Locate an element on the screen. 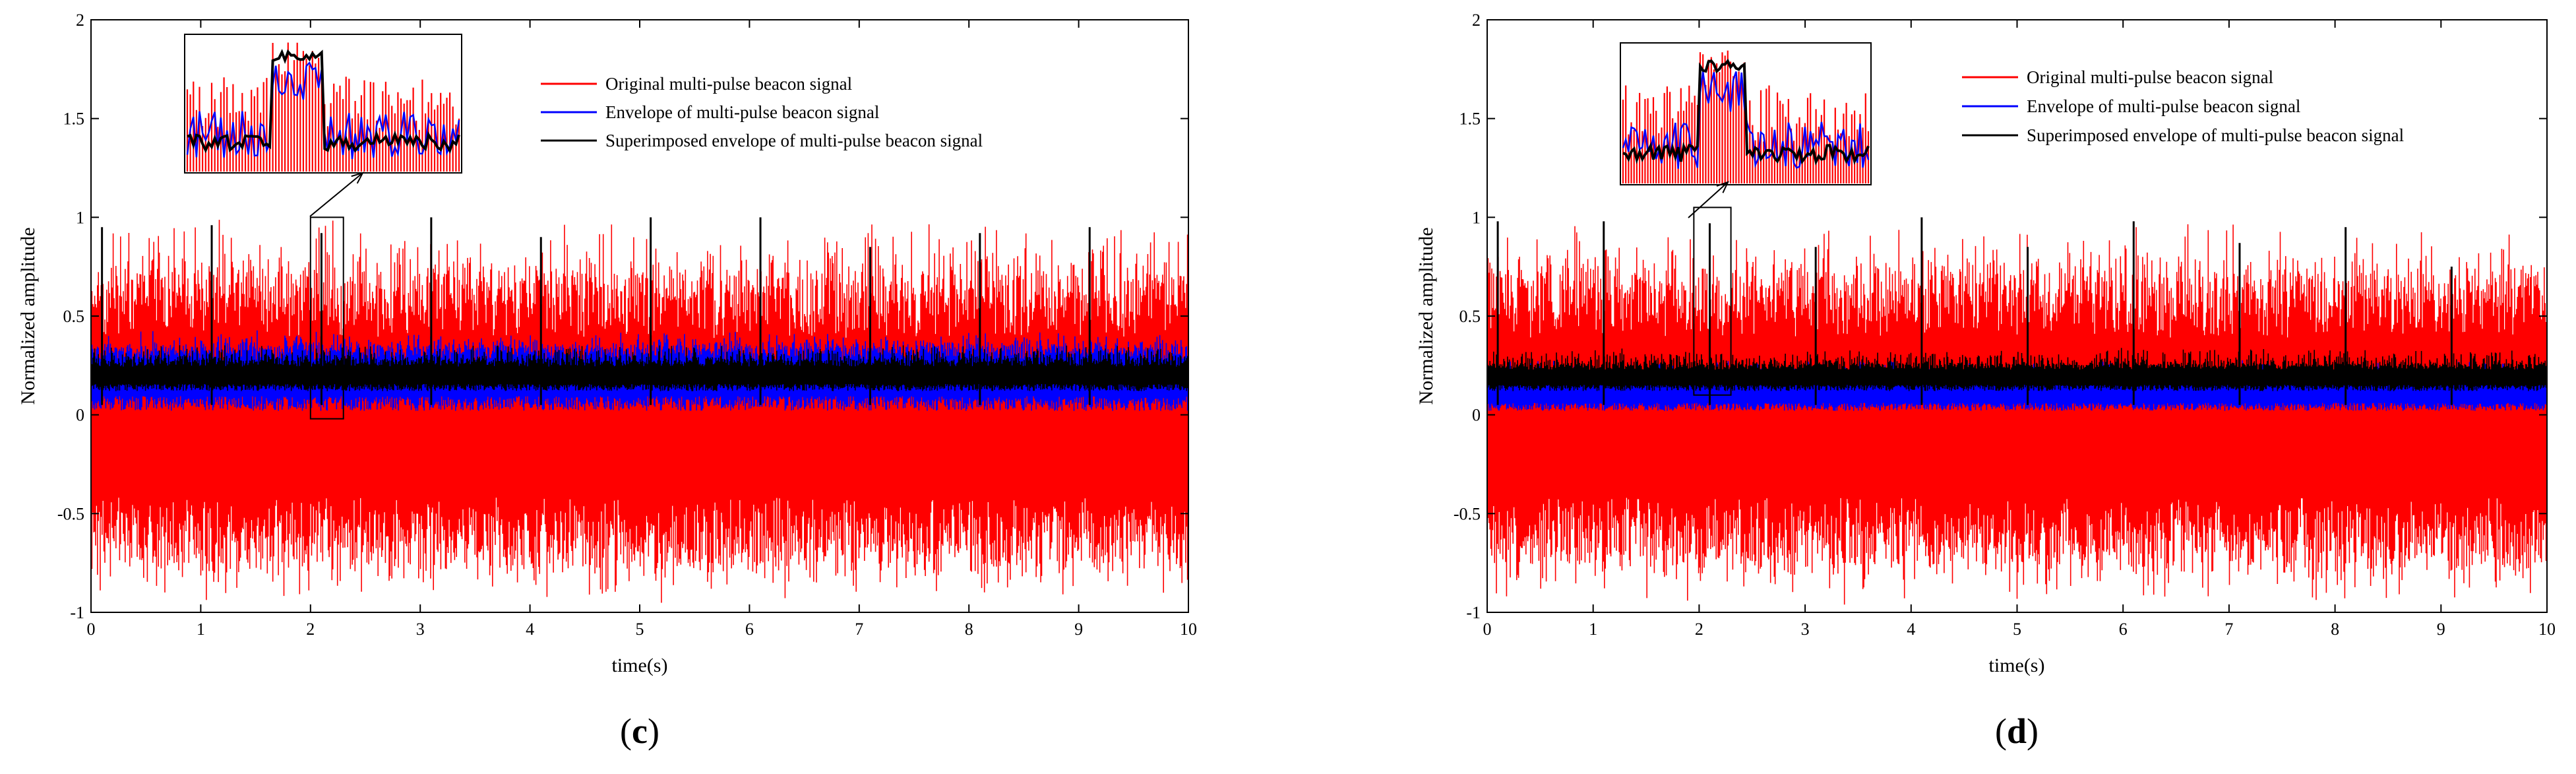 This screenshot has width=2576, height=774. panel-label-letter: c is located at coordinates (640, 731).